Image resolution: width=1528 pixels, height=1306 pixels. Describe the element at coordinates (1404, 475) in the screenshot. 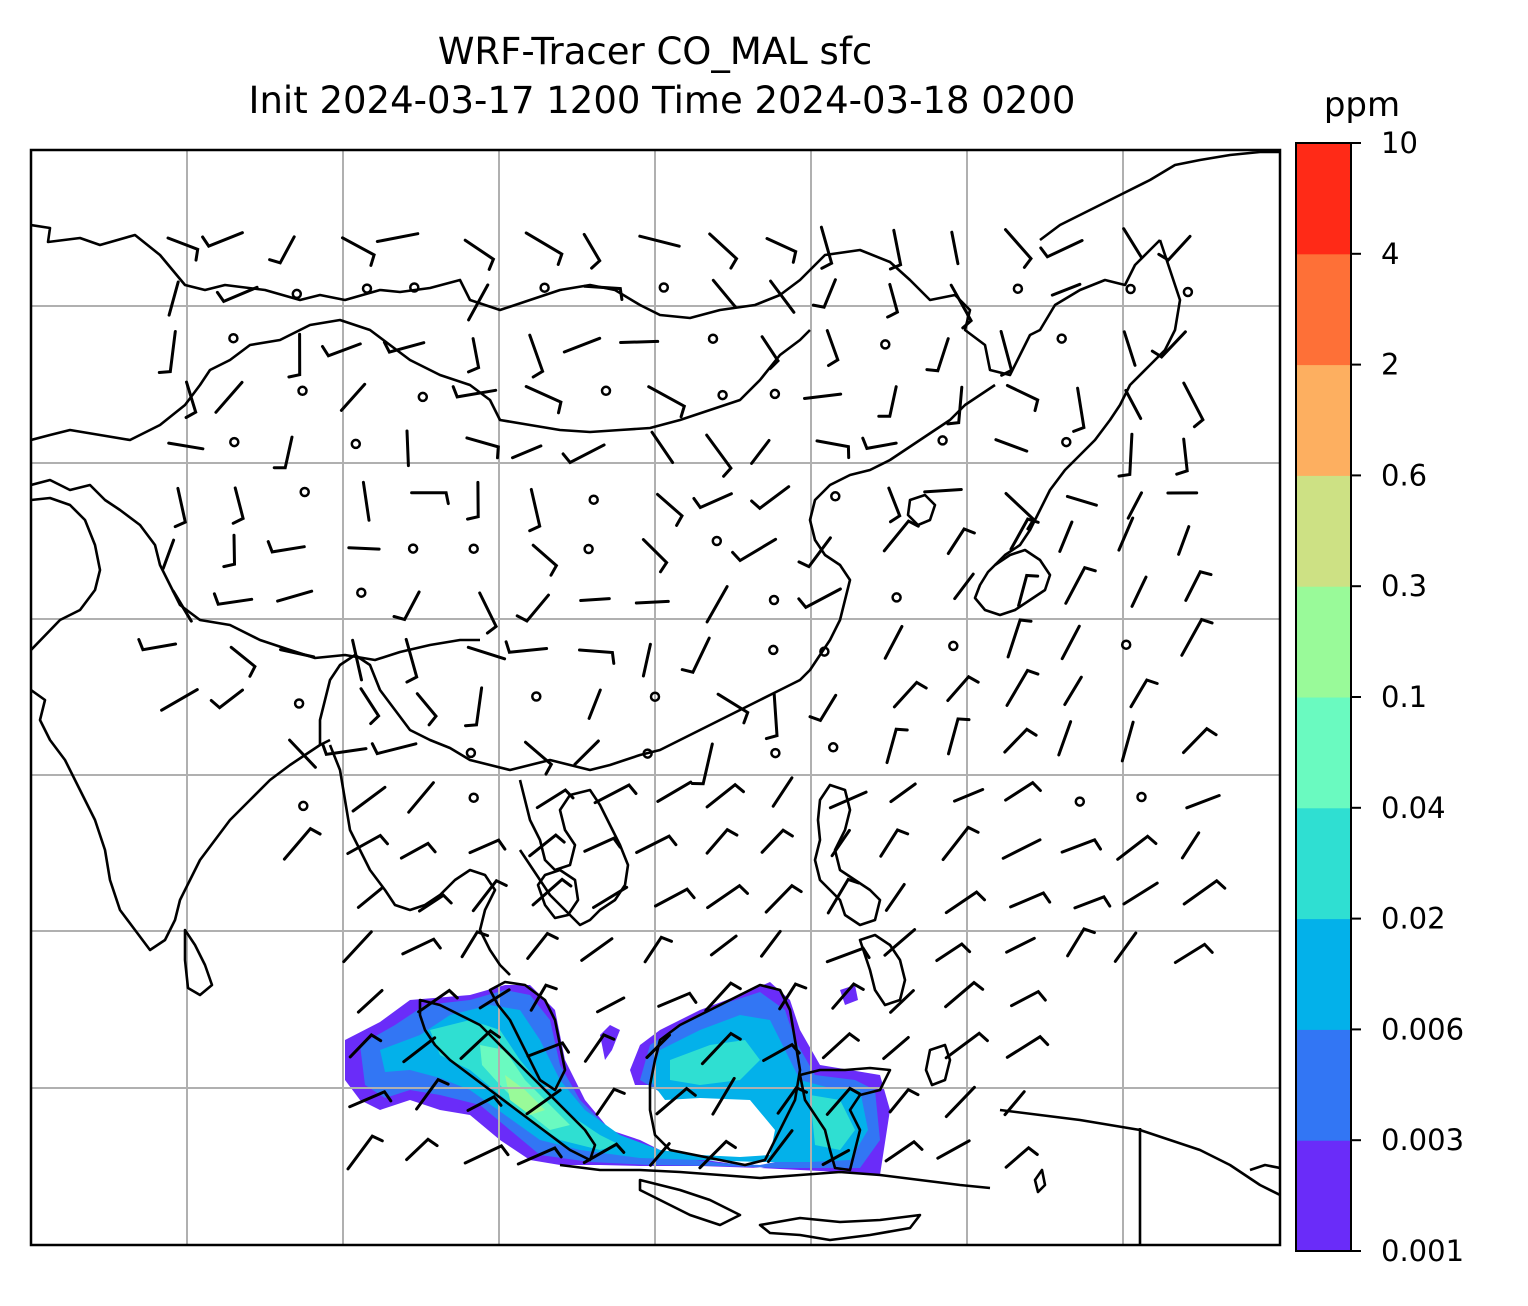

I see `colorbar-tick-label: 0.6` at that location.